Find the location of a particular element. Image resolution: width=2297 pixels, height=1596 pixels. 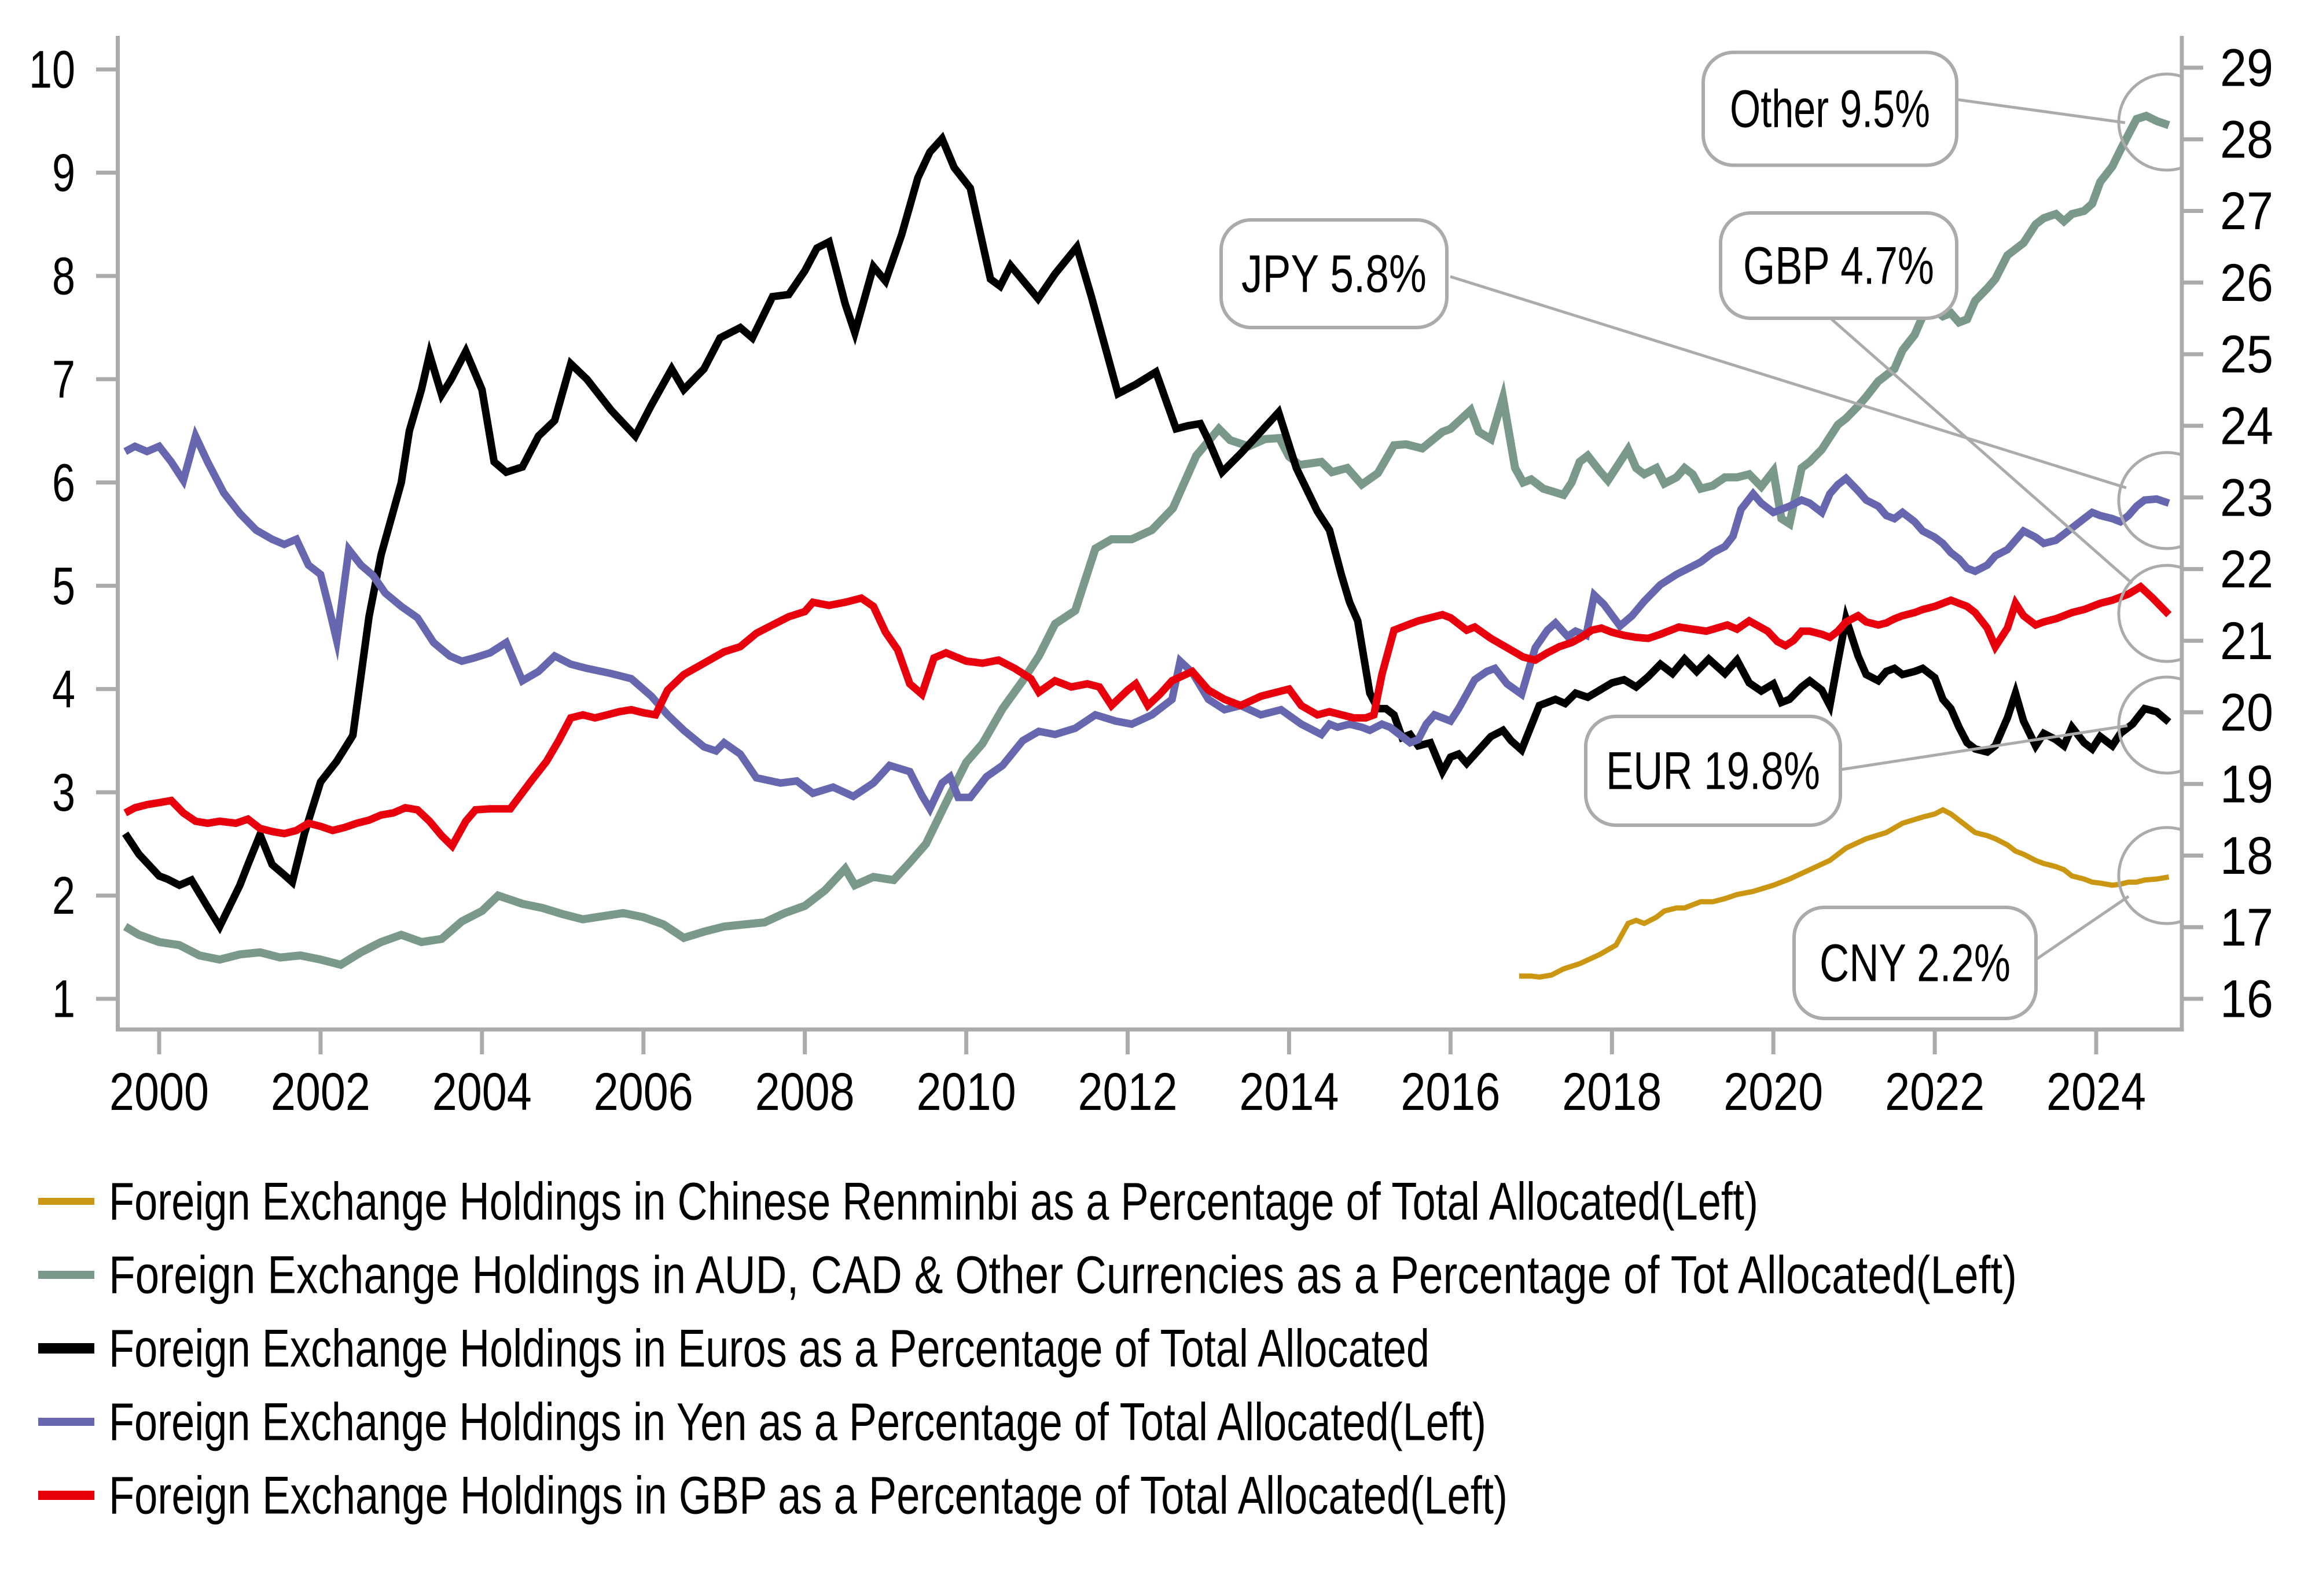

svg-text: 8 is located at coordinates (63, 276).